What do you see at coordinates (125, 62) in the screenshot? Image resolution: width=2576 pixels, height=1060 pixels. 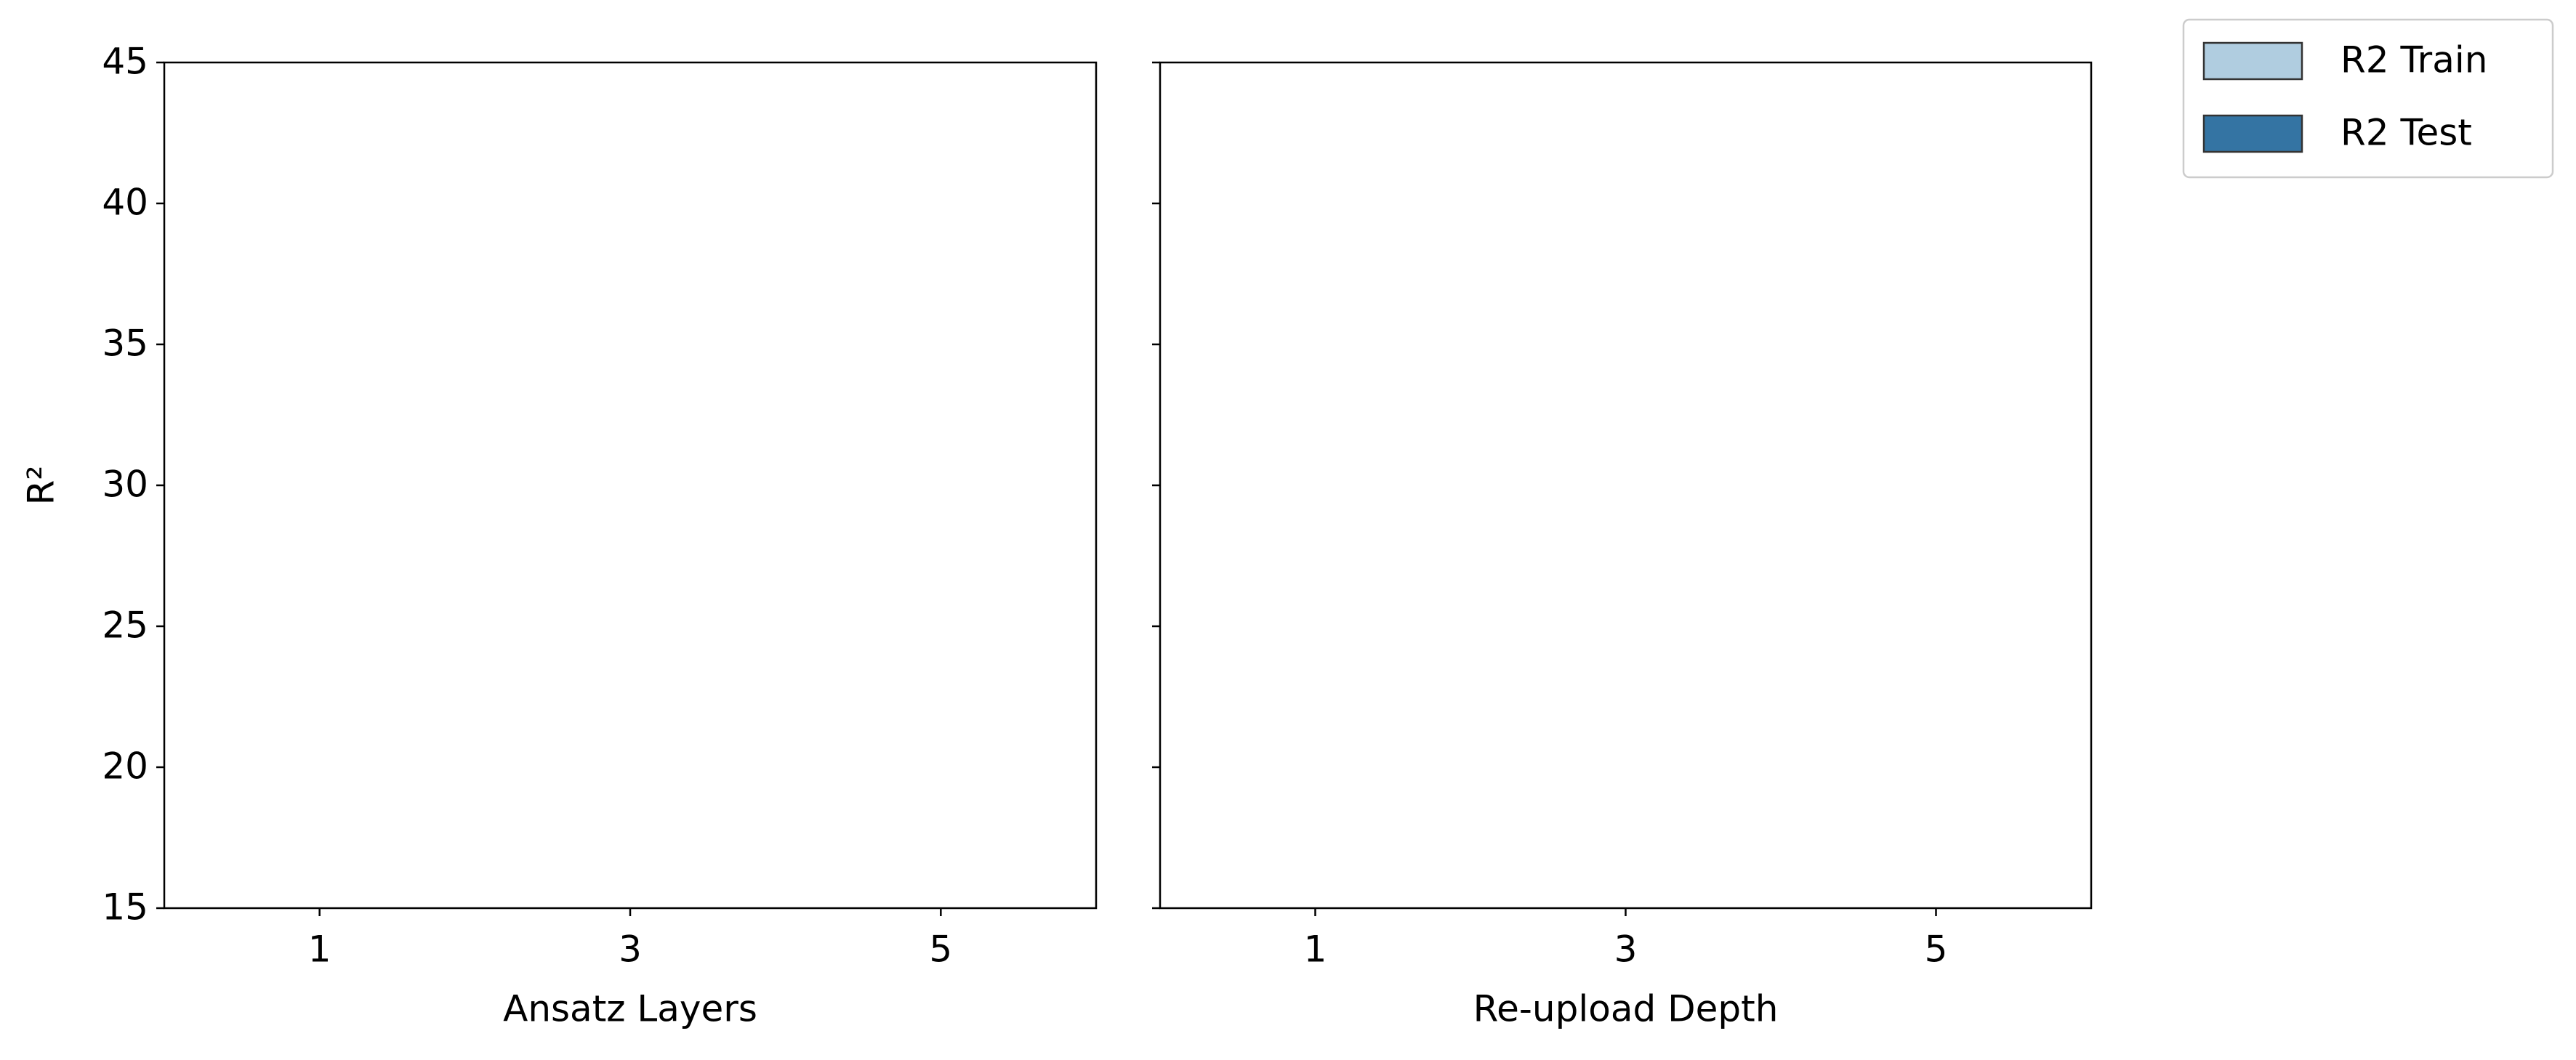 I see `y-tick-label: 45` at bounding box center [125, 62].